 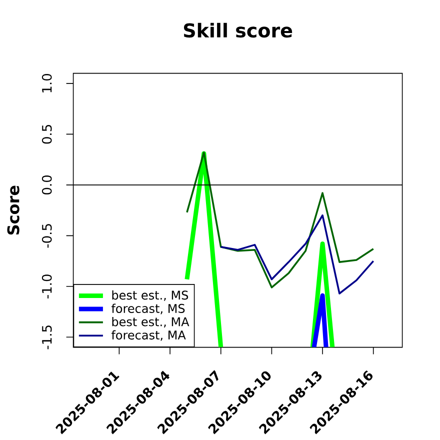 I want to click on y-tick-label: -1.0, so click(x=47, y=286).